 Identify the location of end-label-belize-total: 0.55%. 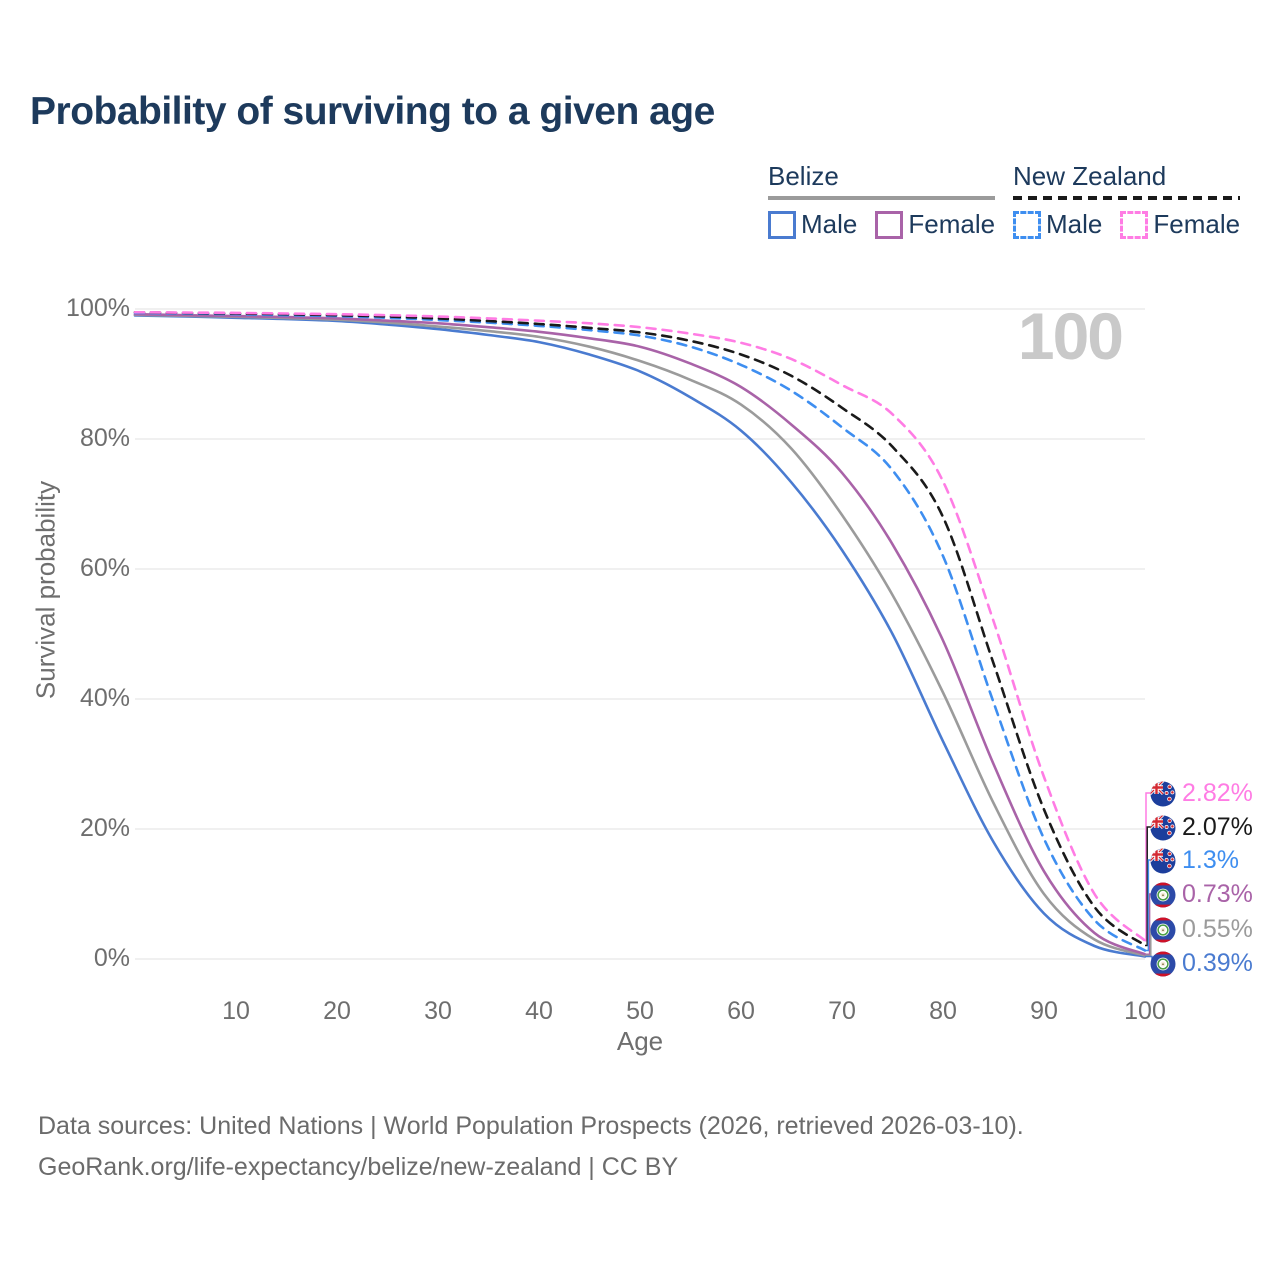
(1201, 929).